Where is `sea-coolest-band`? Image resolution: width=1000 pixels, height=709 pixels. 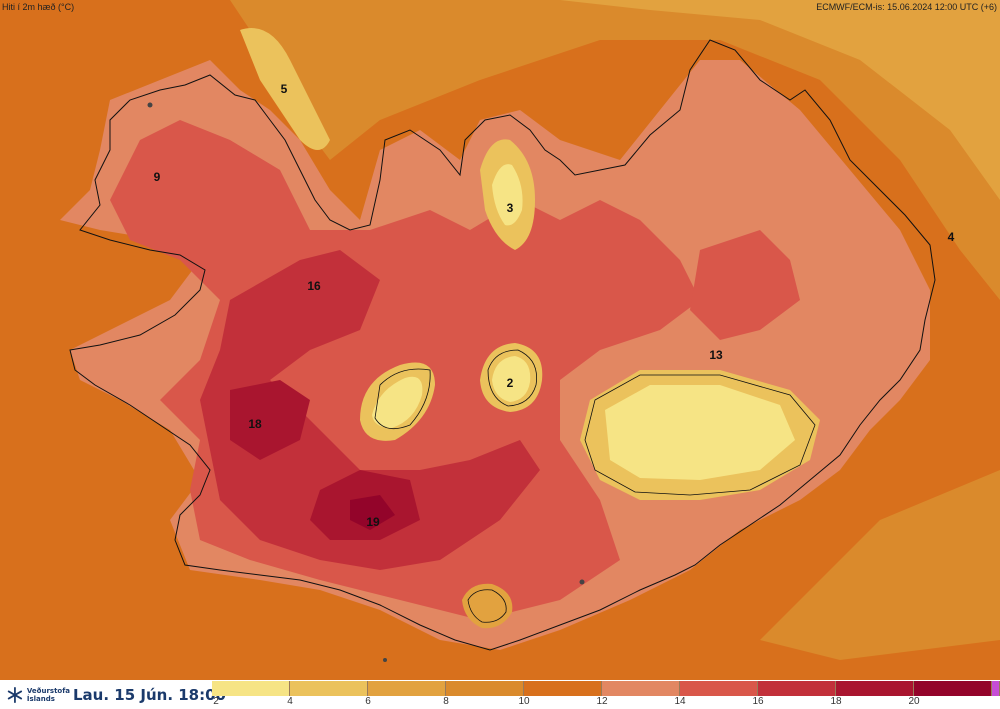
sea-coolest-band is located at coordinates (780, 100).